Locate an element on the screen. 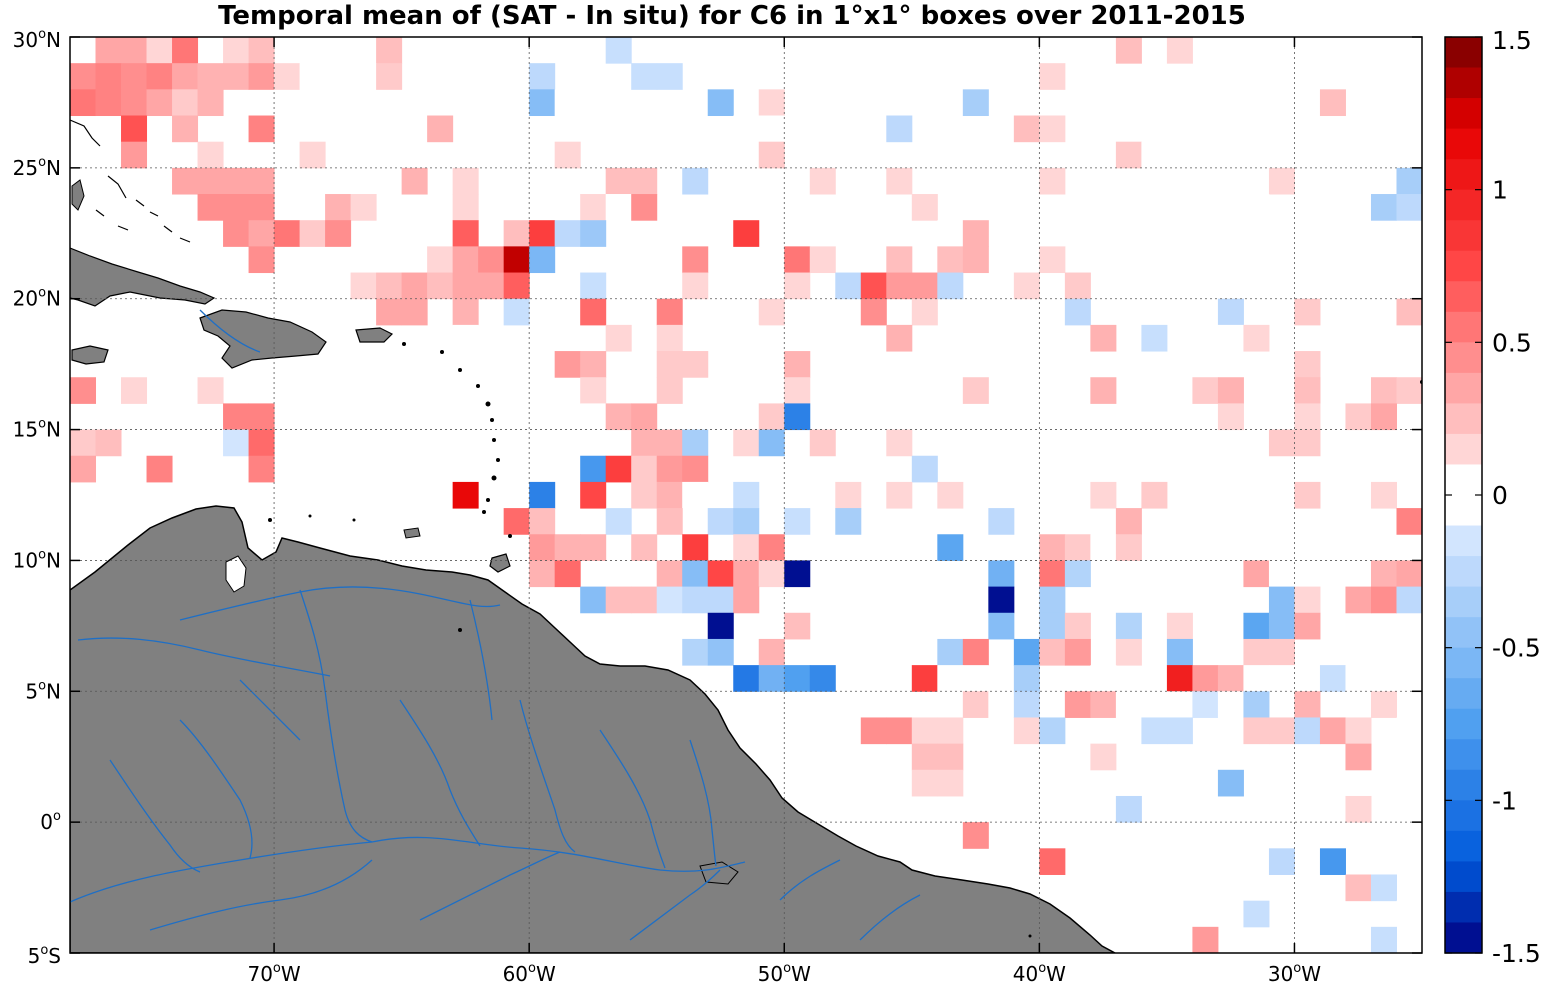  lon-tick-label: 60oW is located at coordinates (529, 972).